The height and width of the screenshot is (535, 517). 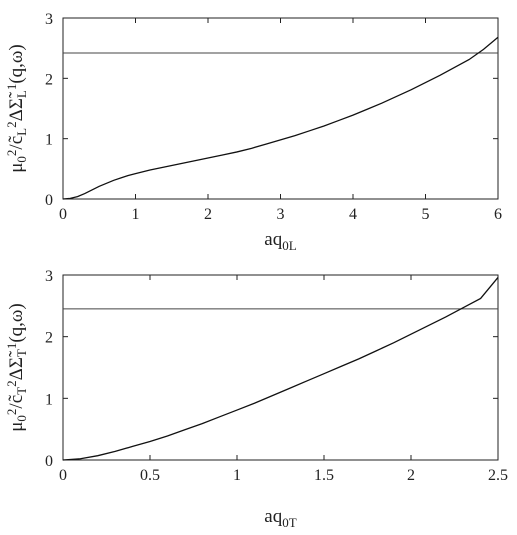 What do you see at coordinates (281, 214) in the screenshot?
I see `x-tick-label: 3` at bounding box center [281, 214].